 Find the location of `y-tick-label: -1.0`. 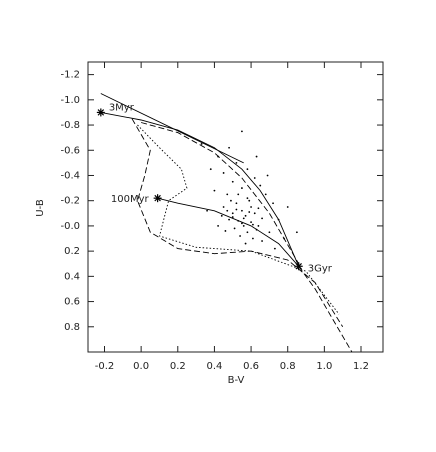

y-tick-label: -1.0 is located at coordinates (70, 100).